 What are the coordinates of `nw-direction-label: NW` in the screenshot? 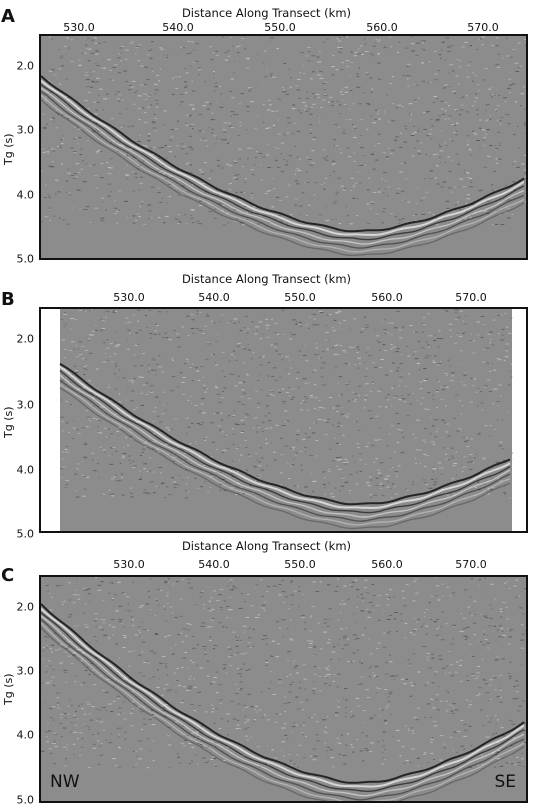 It's located at (65, 782).